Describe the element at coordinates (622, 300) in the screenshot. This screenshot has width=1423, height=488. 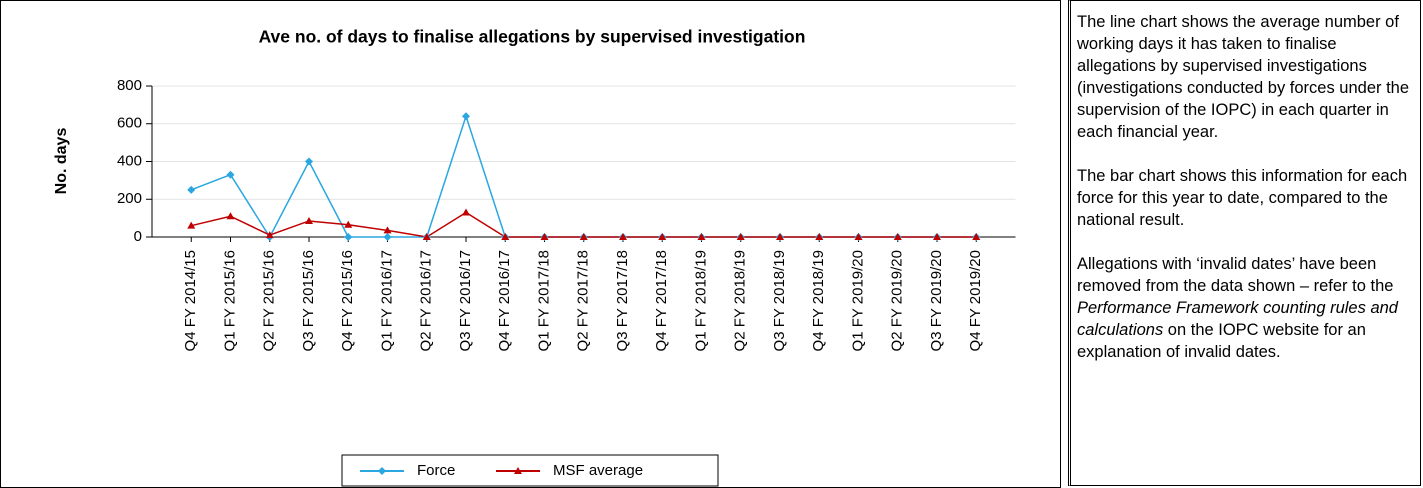
I see `x-tick-label: Q3 FY 2017/18` at that location.